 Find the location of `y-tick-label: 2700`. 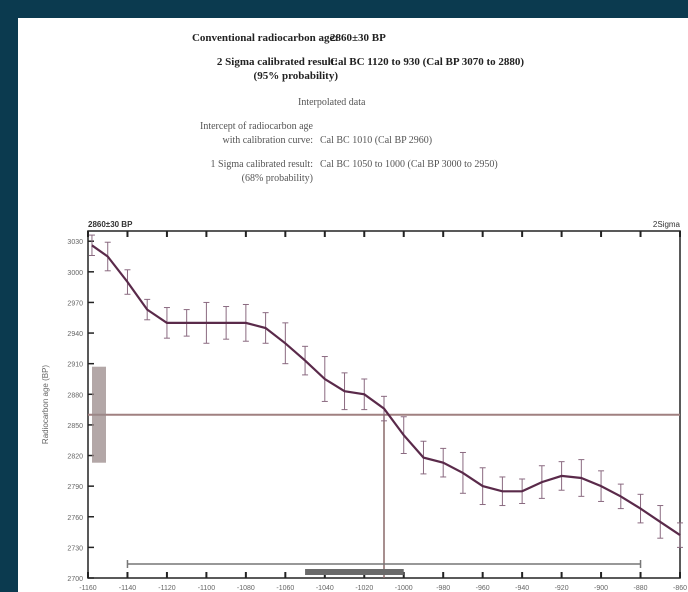

y-tick-label: 2700 is located at coordinates (75, 579).